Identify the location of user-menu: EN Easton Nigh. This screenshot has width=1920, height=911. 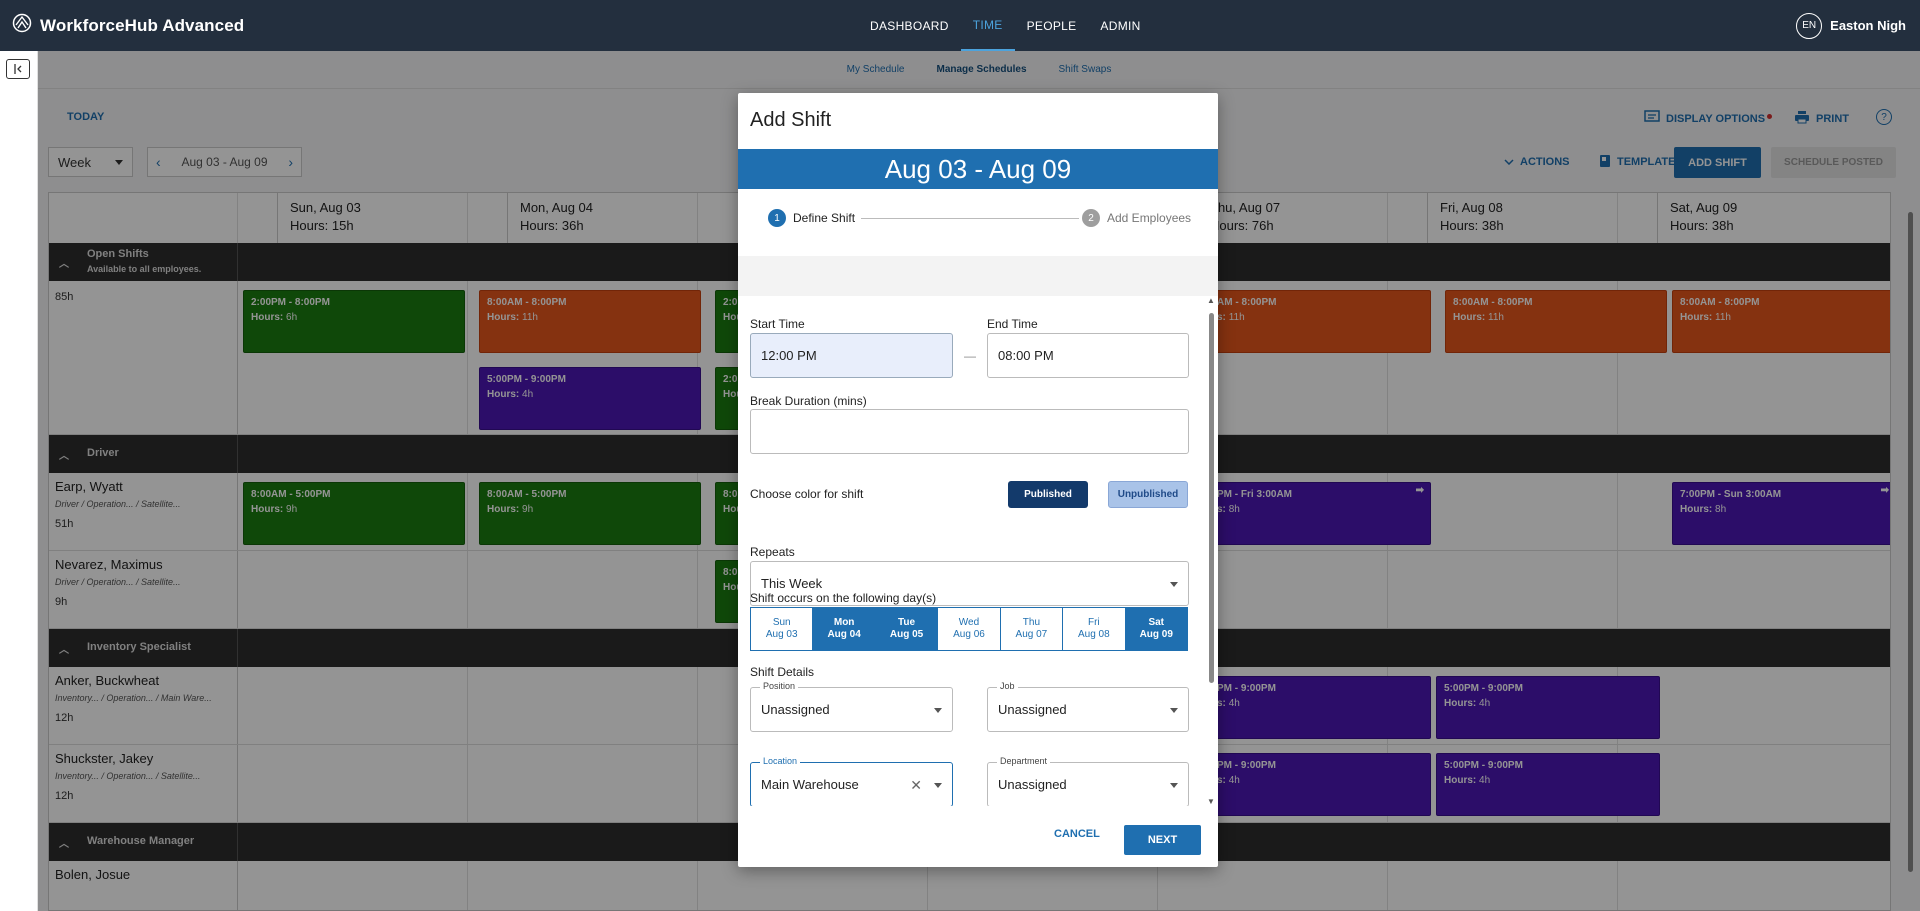
(1851, 25).